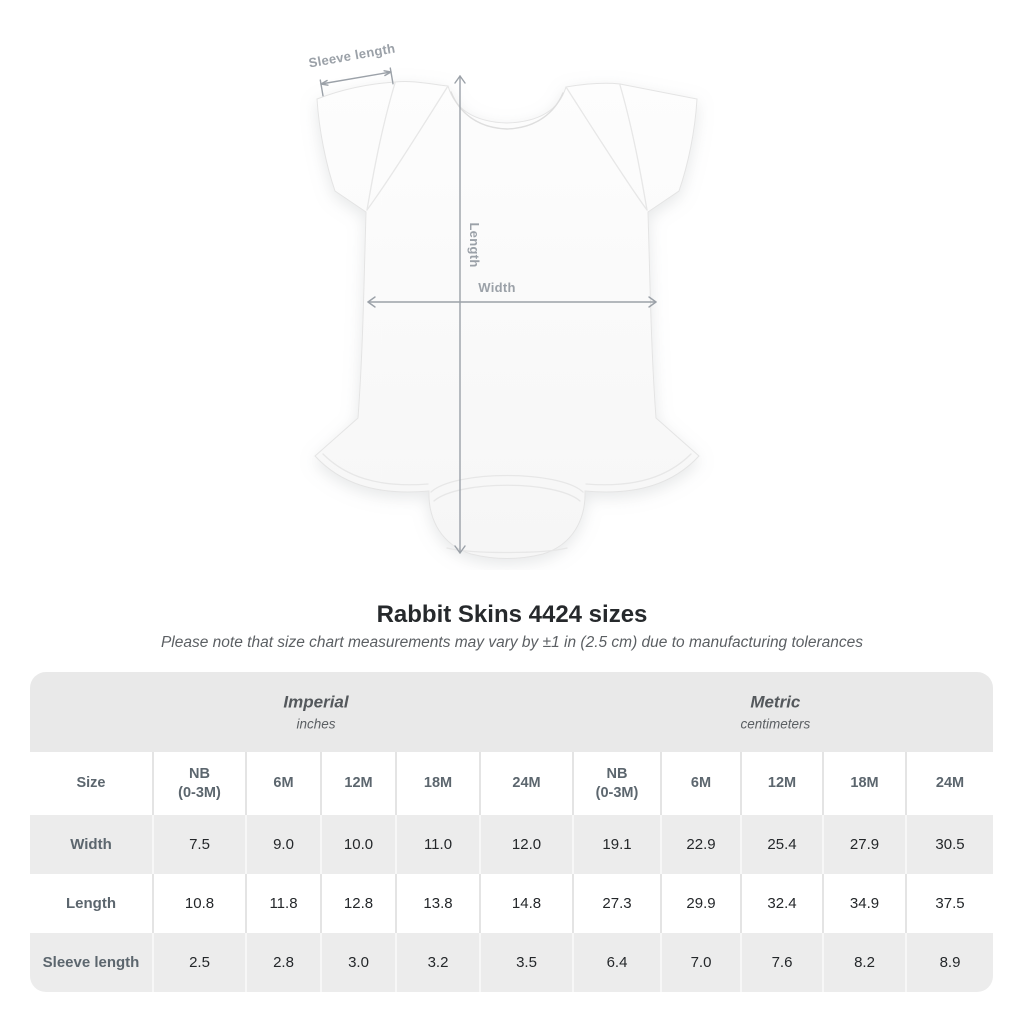  What do you see at coordinates (283, 844) in the screenshot?
I see `size-value: 9.0` at bounding box center [283, 844].